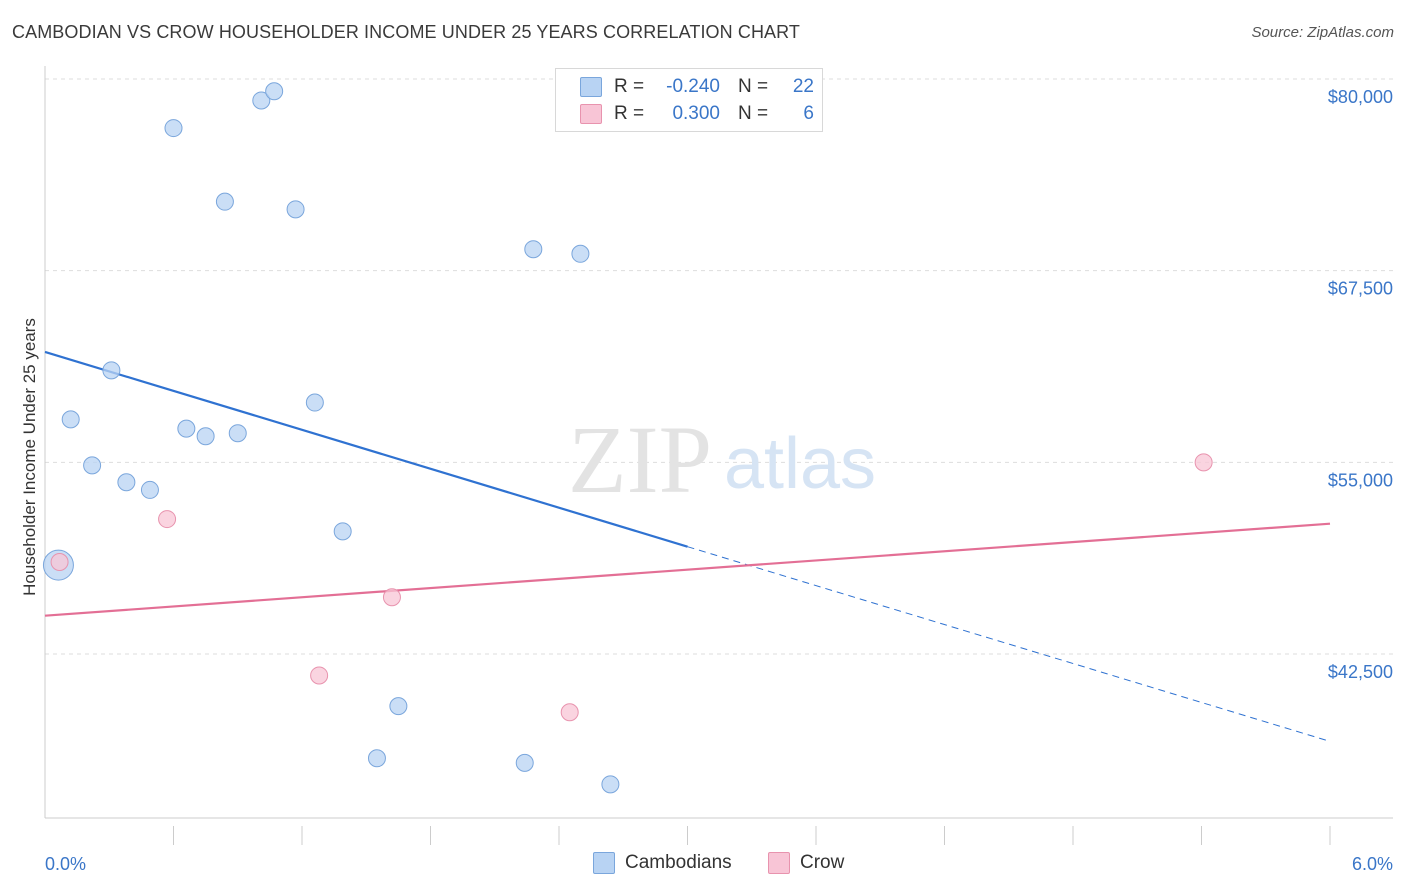  I want to click on correlation-legend: R = -0.240 N = 22 R = 0.300 N = 6, so click(689, 100).